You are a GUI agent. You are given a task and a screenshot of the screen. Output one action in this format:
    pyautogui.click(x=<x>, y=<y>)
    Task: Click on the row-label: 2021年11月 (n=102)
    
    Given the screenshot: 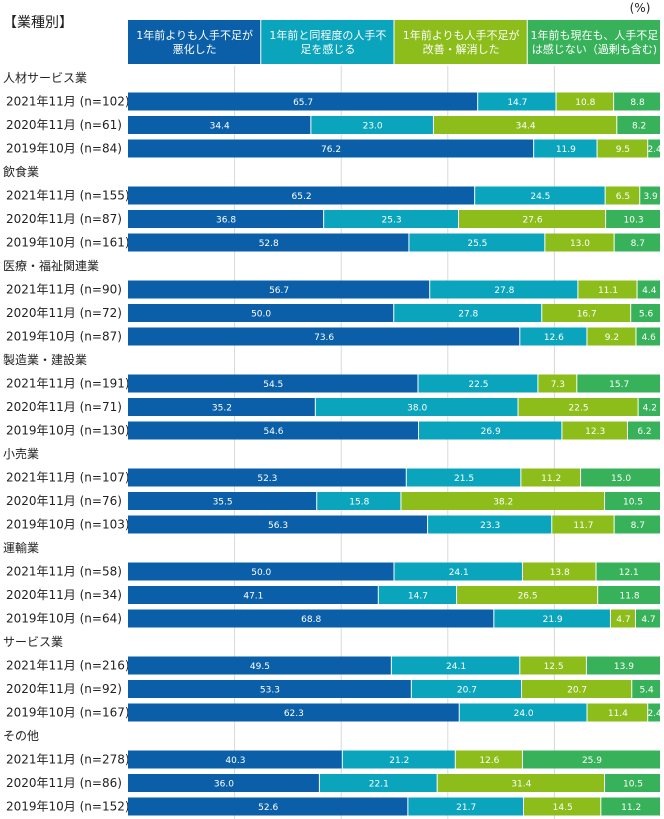 What is the action you would take?
    pyautogui.click(x=68, y=102)
    